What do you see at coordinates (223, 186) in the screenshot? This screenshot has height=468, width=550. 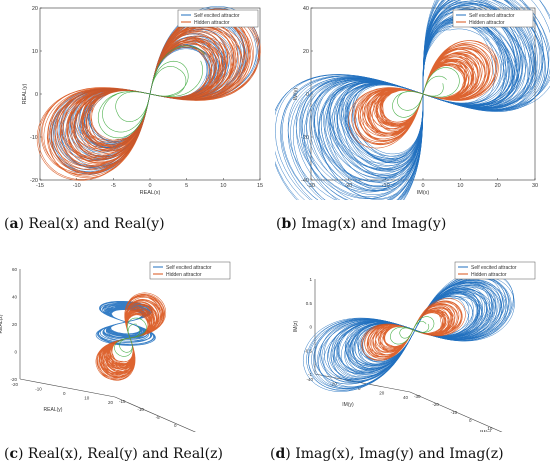 I see `x-tick-label-5: 10` at bounding box center [223, 186].